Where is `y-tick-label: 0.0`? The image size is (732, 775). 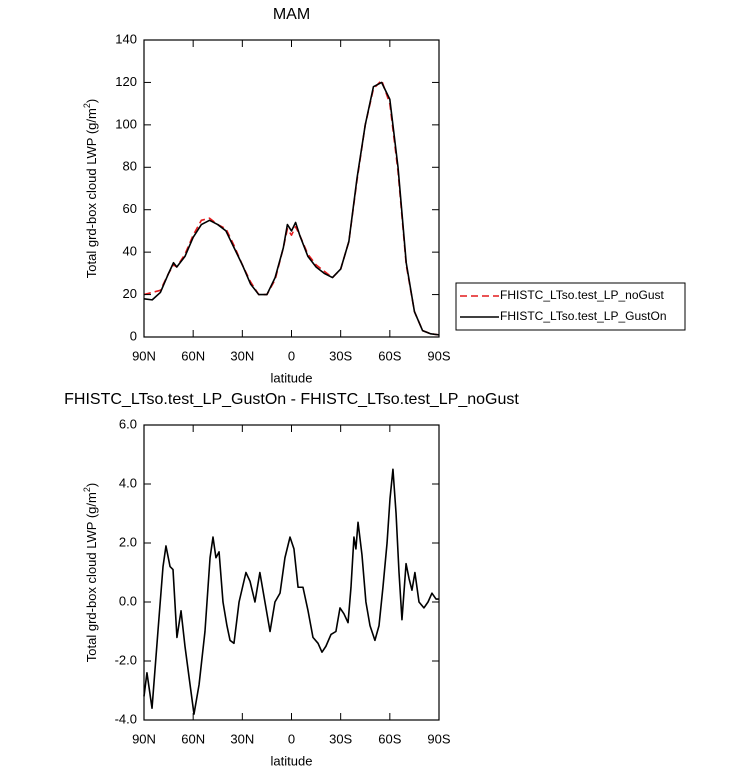 y-tick-label: 0.0 is located at coordinates (128, 600).